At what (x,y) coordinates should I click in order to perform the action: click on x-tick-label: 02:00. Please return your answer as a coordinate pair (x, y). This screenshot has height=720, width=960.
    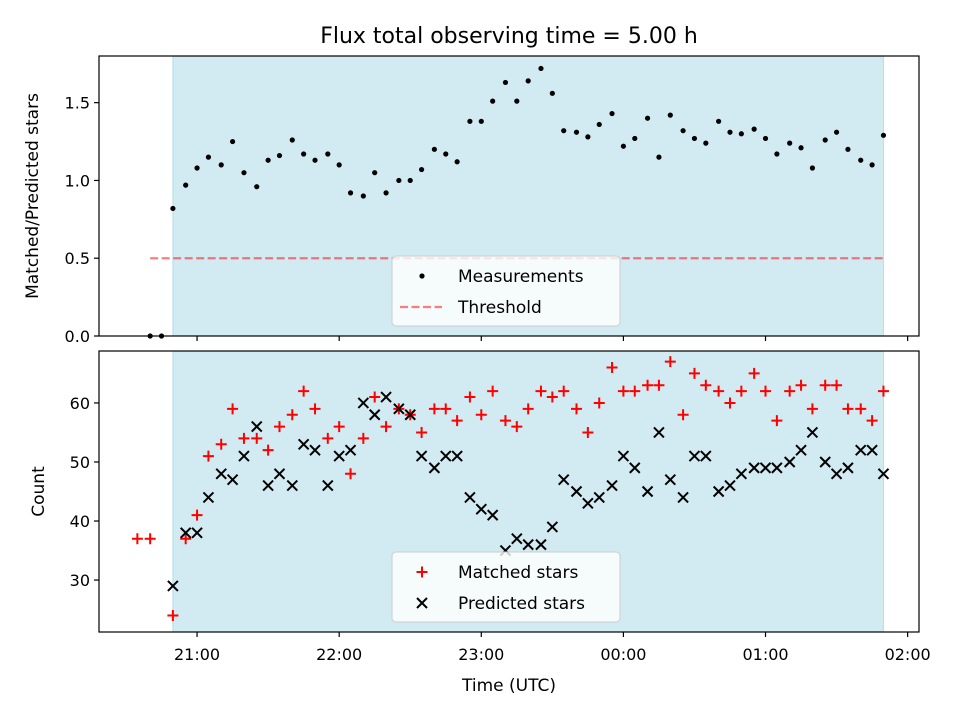
    Looking at the image, I should click on (908, 654).